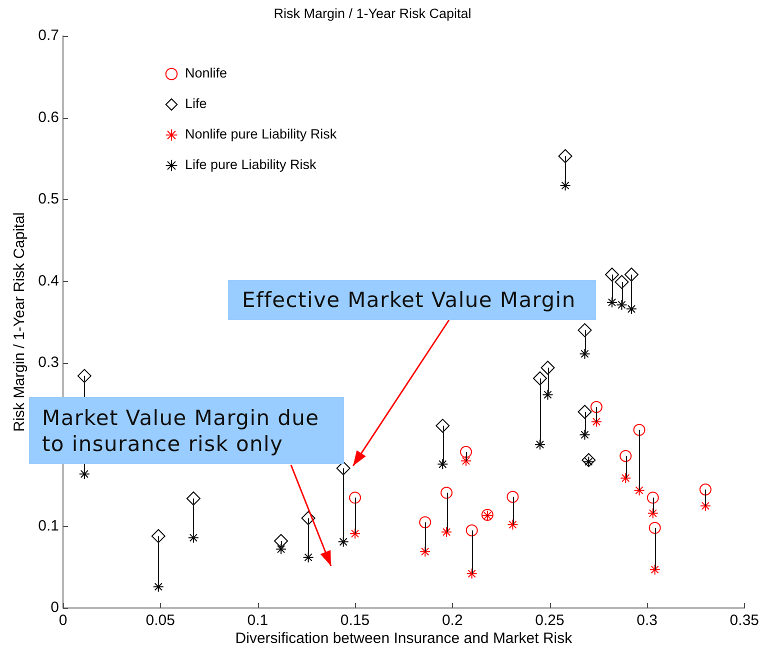 This screenshot has width=763, height=650. What do you see at coordinates (48, 525) in the screenshot?
I see `y-tick-label: 0.1` at bounding box center [48, 525].